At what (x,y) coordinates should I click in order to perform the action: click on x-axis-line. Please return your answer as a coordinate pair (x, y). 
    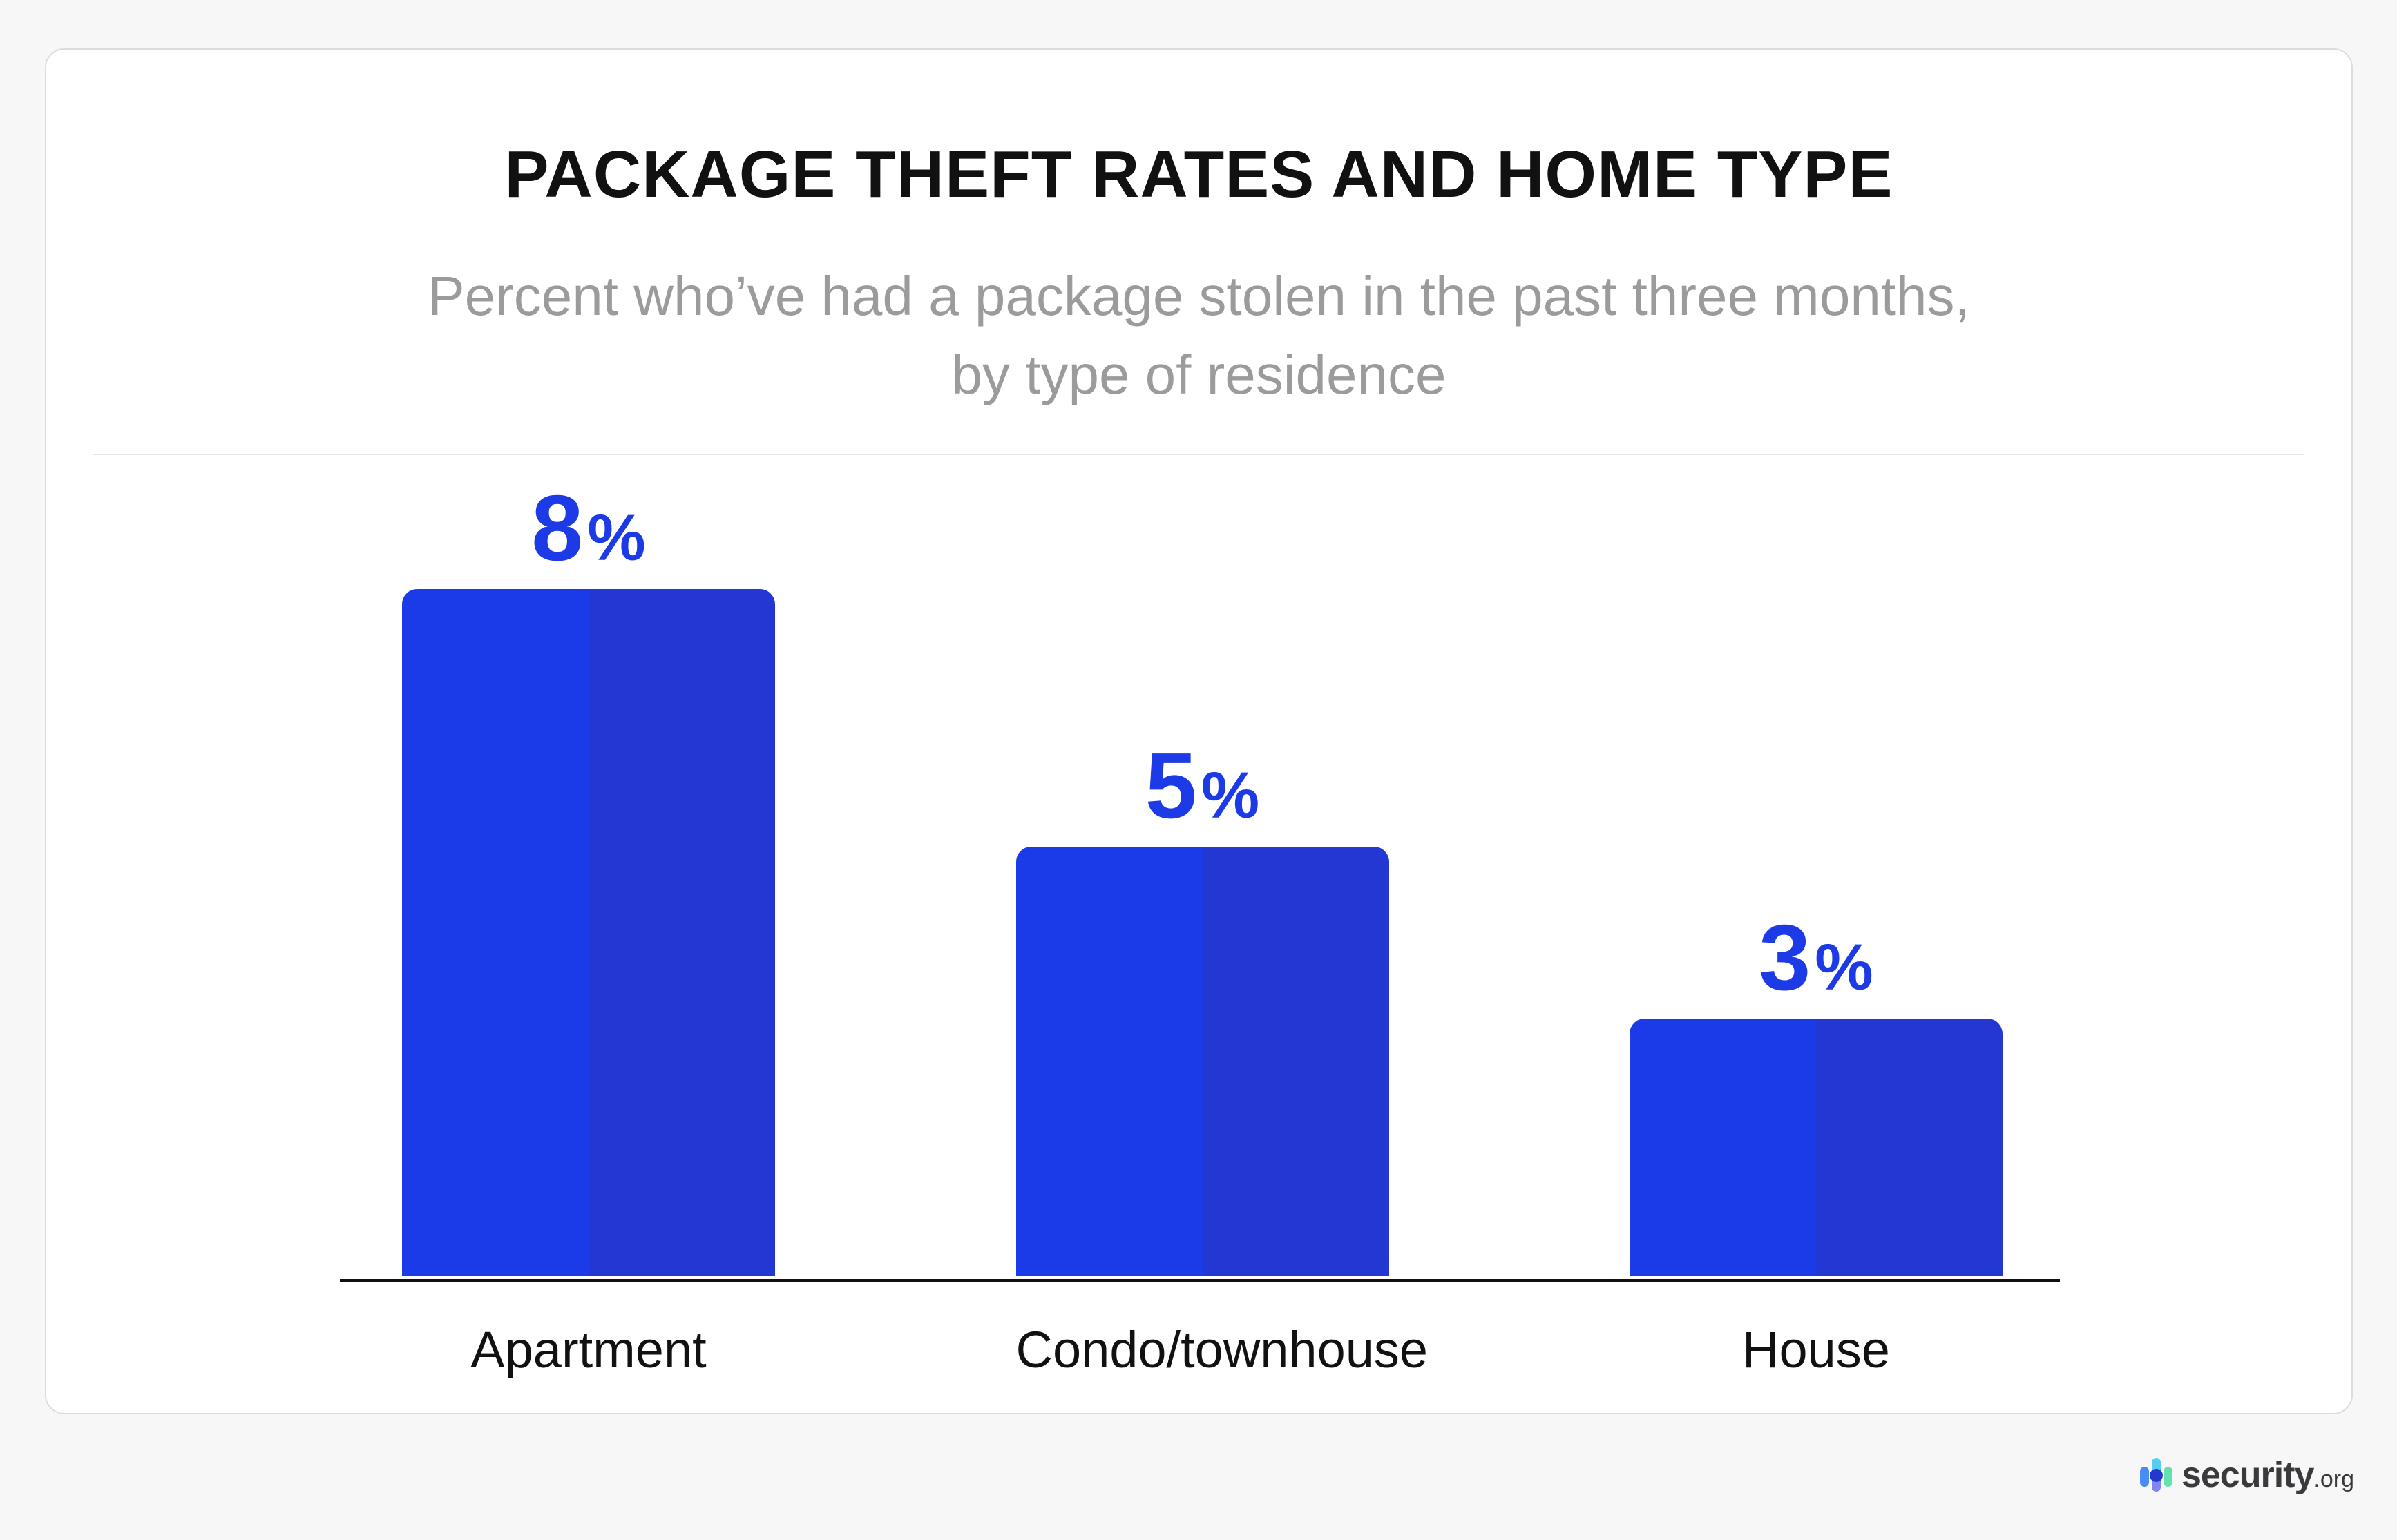
    Looking at the image, I should click on (1200, 1280).